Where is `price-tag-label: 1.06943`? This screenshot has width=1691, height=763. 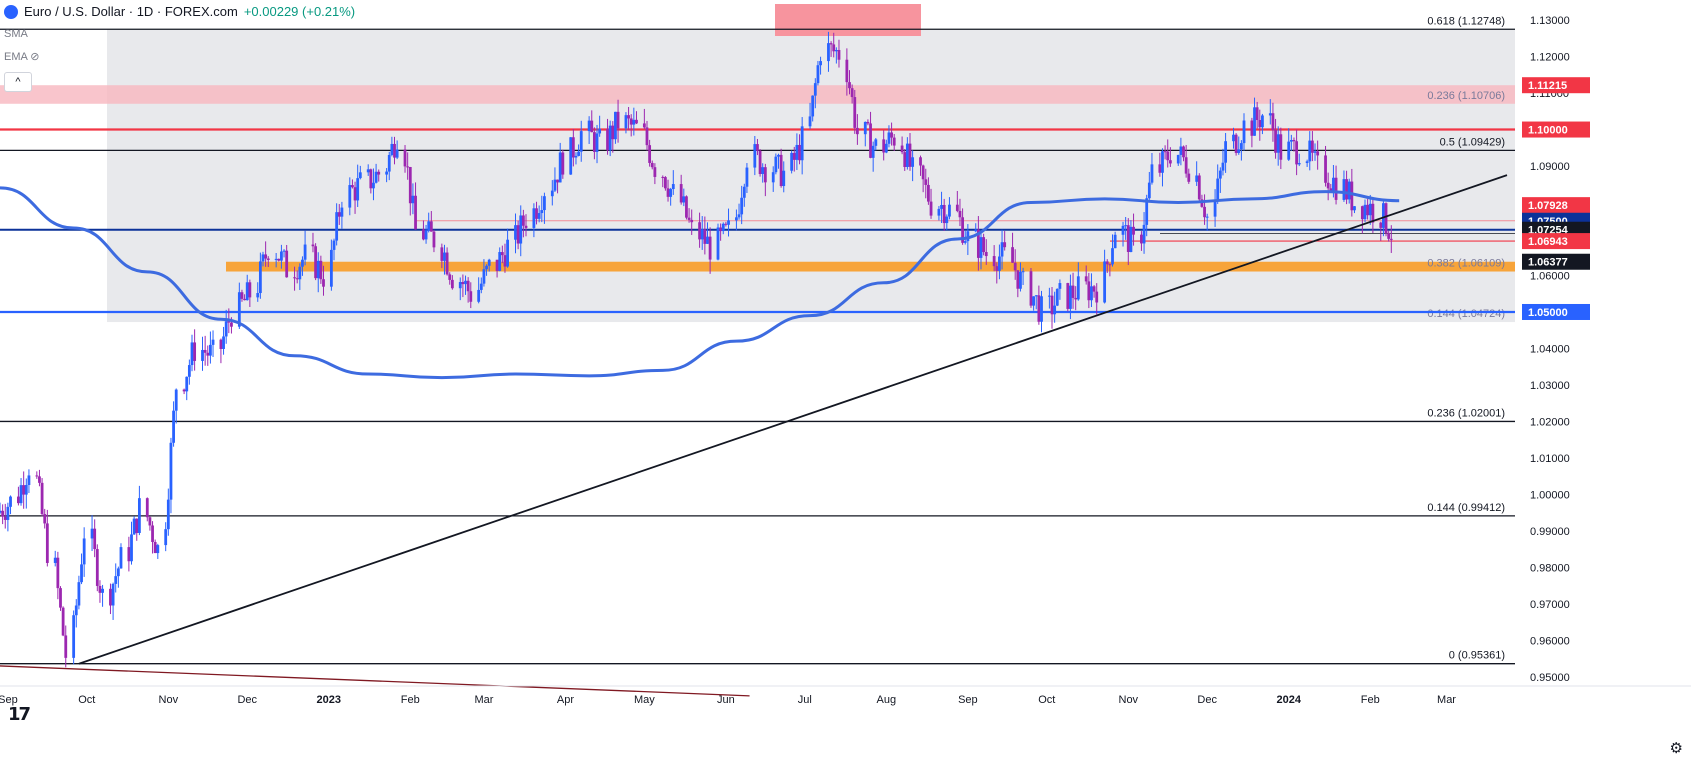 price-tag-label: 1.06943 is located at coordinates (1548, 242).